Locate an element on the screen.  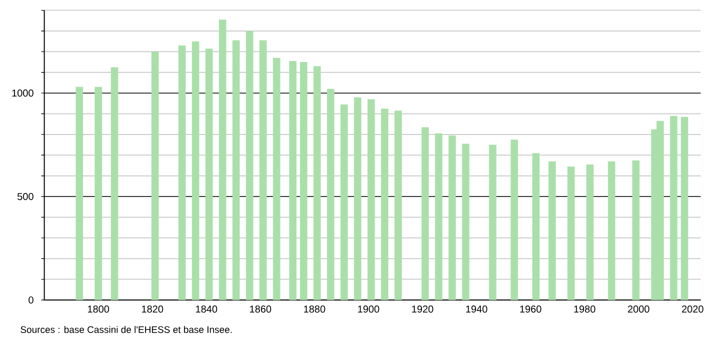
x-tick-label: 1940 is located at coordinates (477, 309).